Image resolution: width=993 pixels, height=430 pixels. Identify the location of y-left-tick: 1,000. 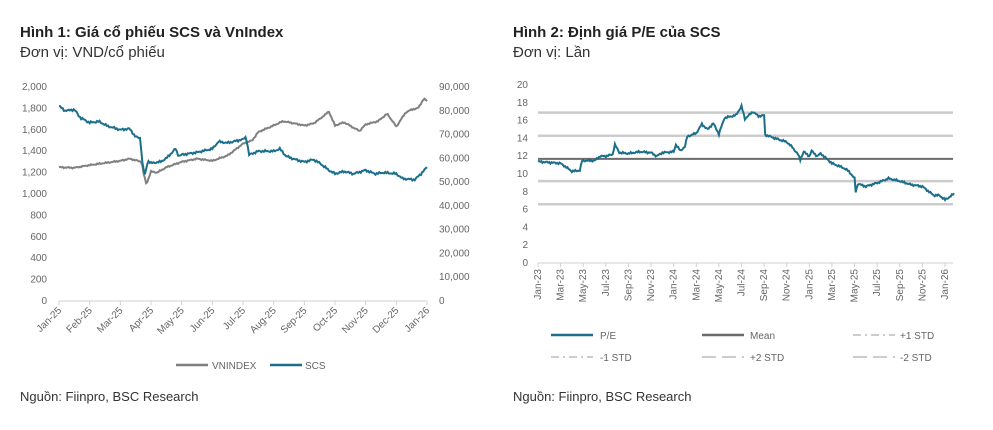
(34, 194).